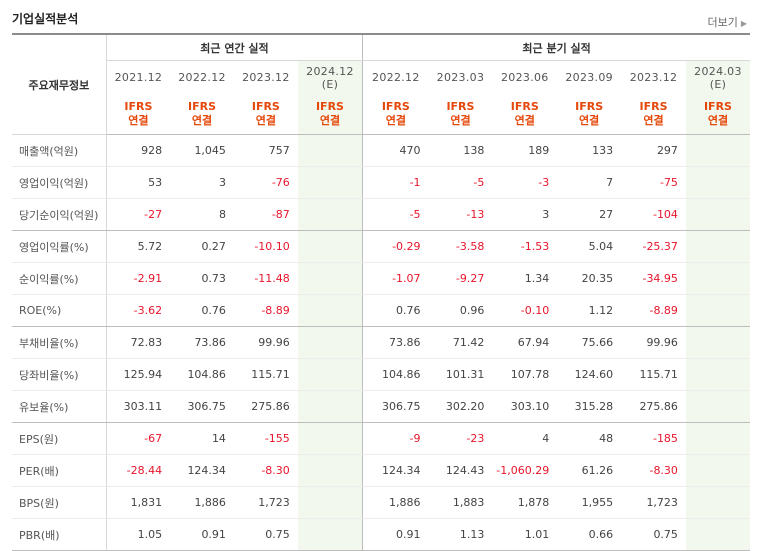 This screenshot has height=551, width=773. What do you see at coordinates (138, 342) in the screenshot?
I see `value-cell: 72.83` at bounding box center [138, 342].